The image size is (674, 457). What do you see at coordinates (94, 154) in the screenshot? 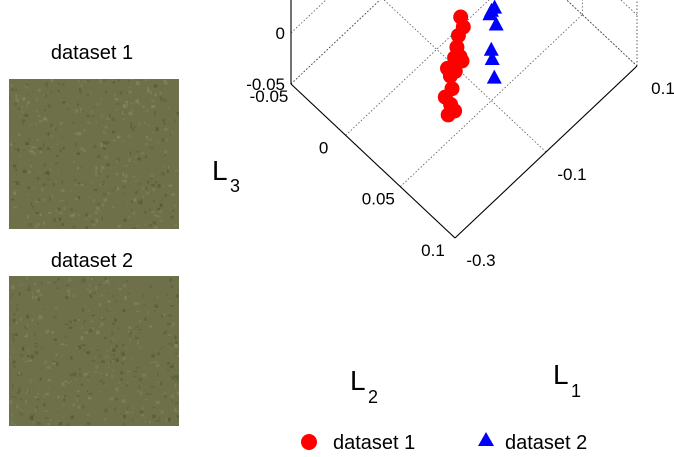
I see `texture-base` at bounding box center [94, 154].